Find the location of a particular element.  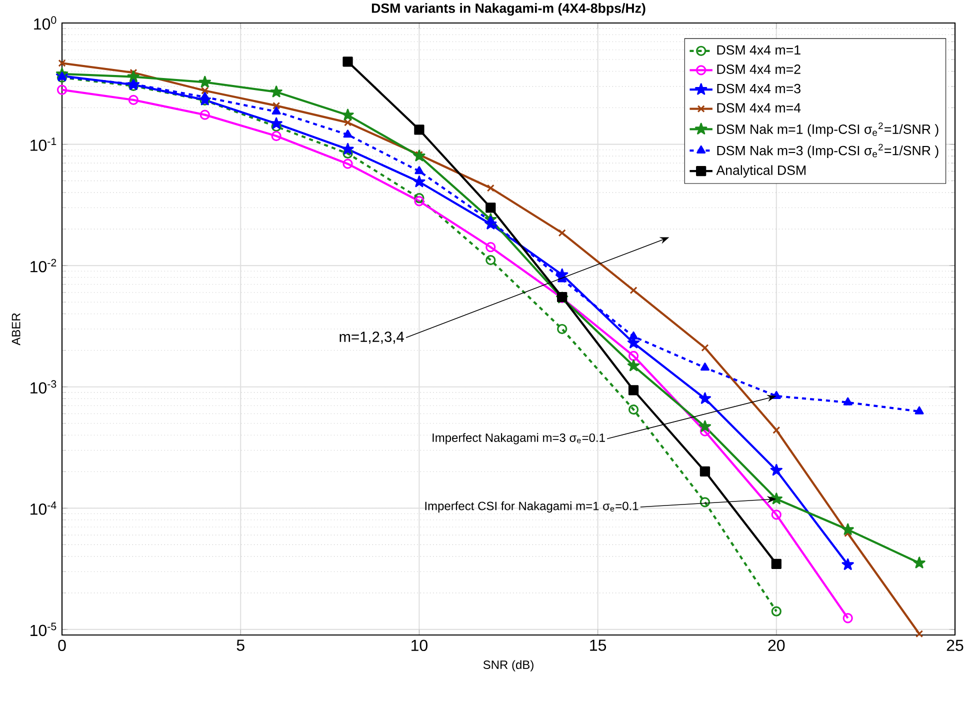

y-axis-title: ABER is located at coordinates (16, 329).